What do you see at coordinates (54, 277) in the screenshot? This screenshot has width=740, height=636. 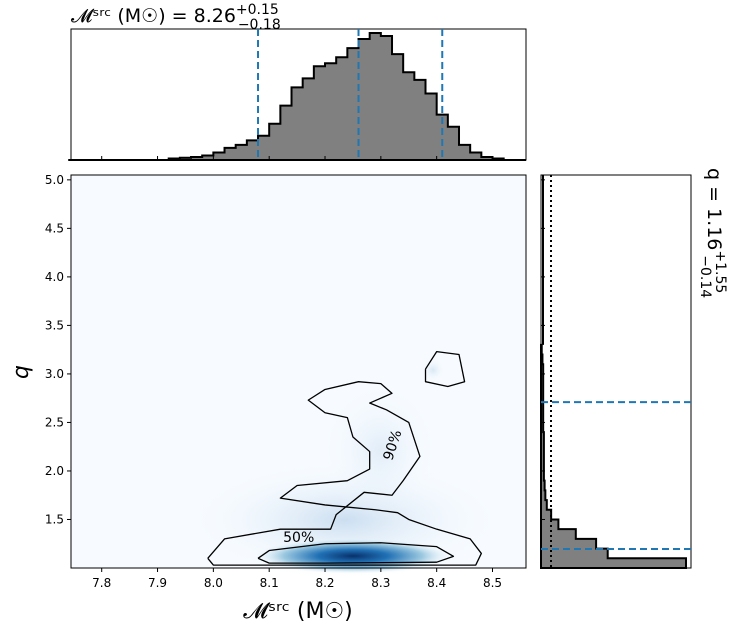 I see `y-tick-label-5: 4.0` at bounding box center [54, 277].